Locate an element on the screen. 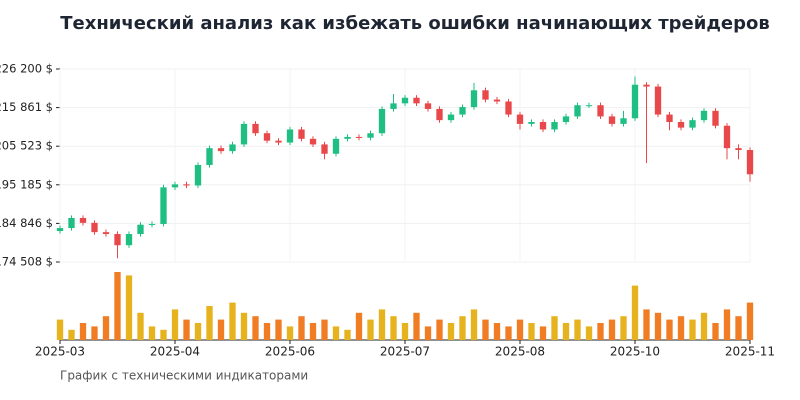  x-tick-label: 2025-06 is located at coordinates (290, 352).